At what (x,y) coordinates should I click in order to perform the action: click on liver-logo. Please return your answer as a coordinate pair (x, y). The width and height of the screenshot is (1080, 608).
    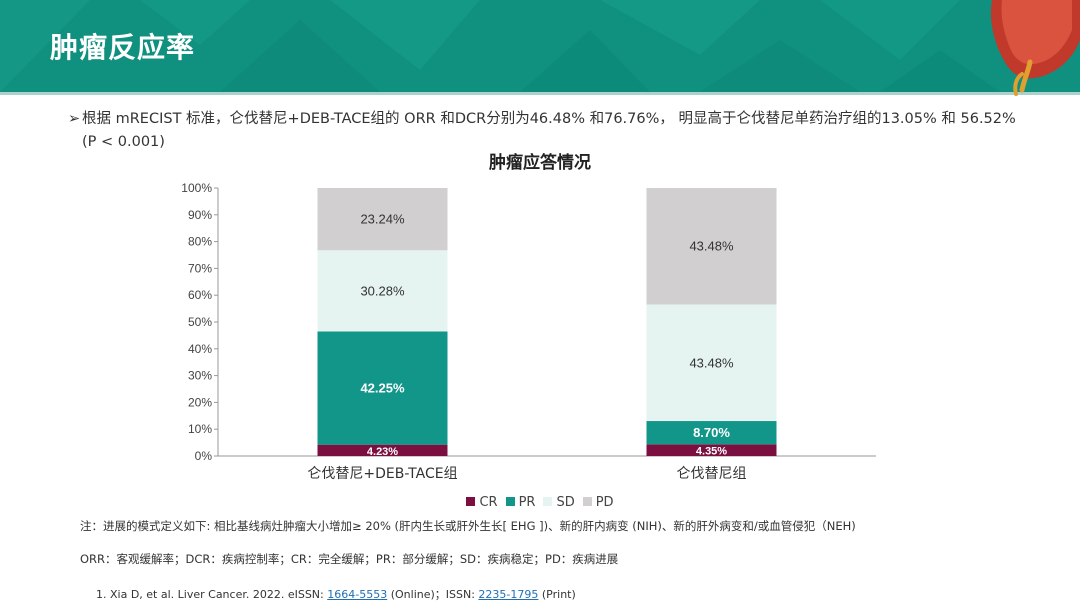
    Looking at the image, I should click on (1035, 48).